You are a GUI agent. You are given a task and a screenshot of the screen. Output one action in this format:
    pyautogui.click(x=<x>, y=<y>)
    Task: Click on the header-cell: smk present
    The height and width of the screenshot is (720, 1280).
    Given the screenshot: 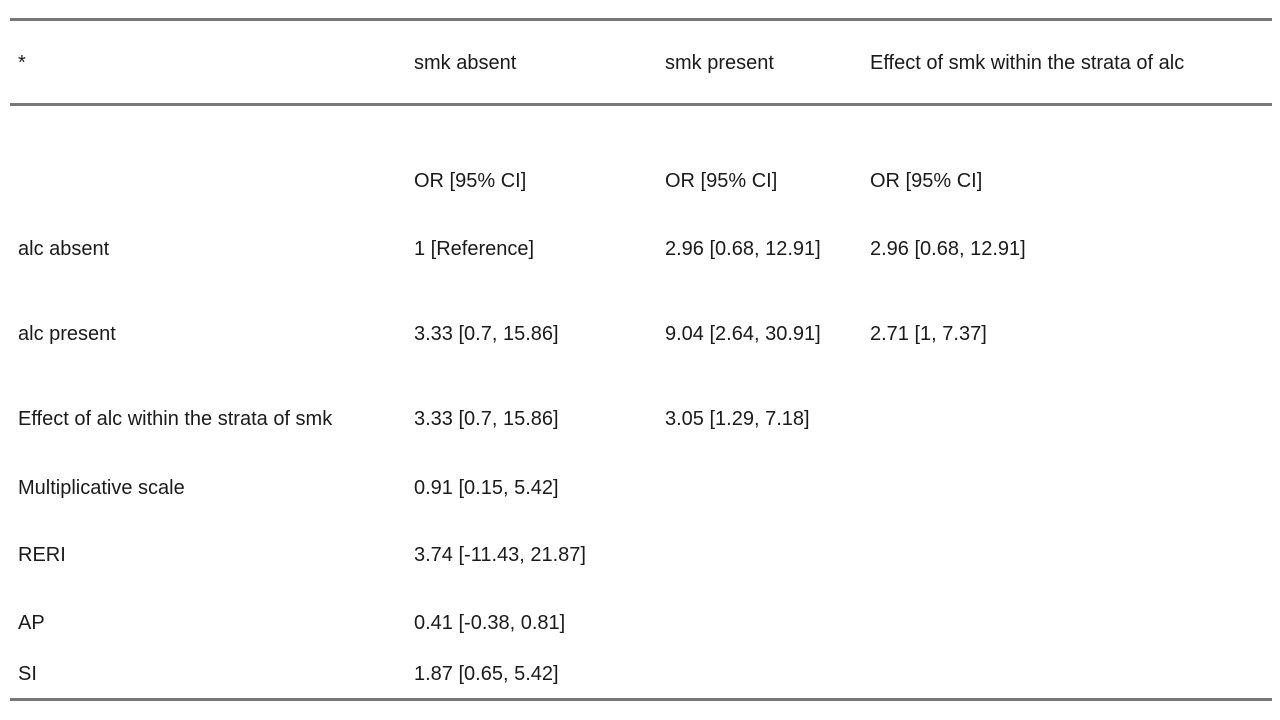 What is the action you would take?
    pyautogui.click(x=719, y=63)
    